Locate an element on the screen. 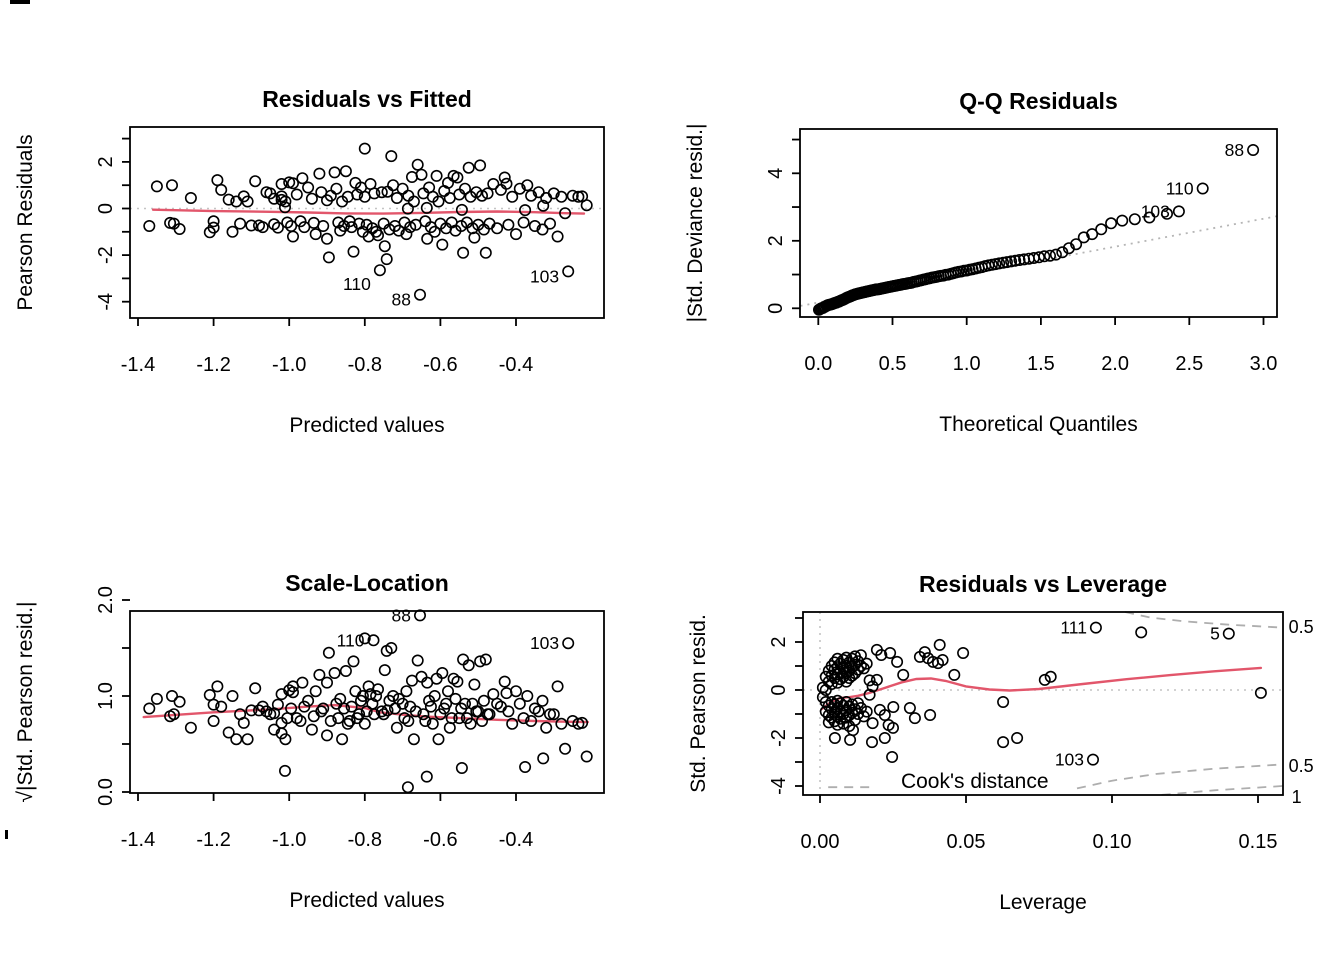 This screenshot has height=960, width=1344. x-tick-label: 1.5 is located at coordinates (1041, 364).